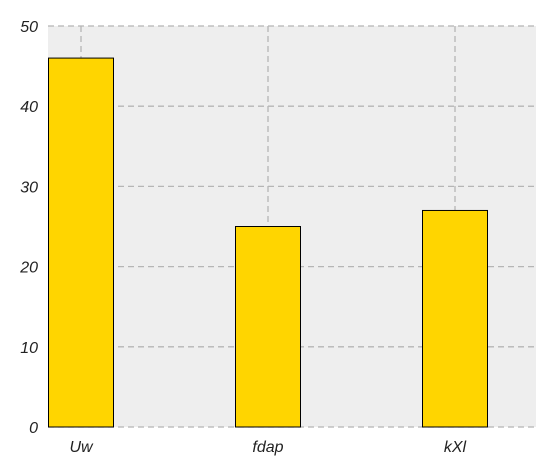  Describe the element at coordinates (28, 268) in the screenshot. I see `y-tick-label: 20` at that location.